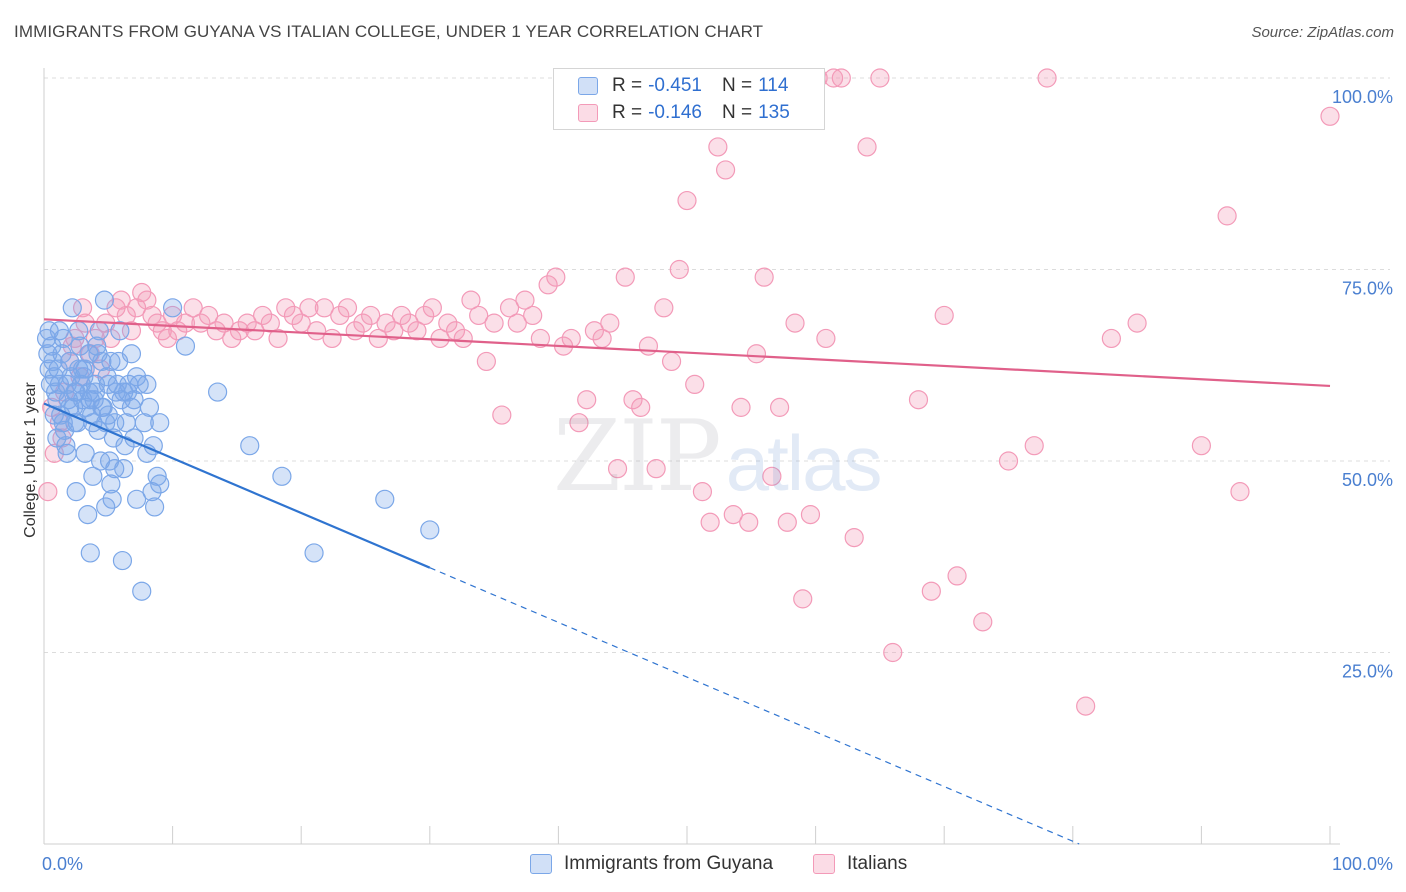  What do you see at coordinates (637, 457) in the screenshot?
I see `watermark-zip: ZIP` at bounding box center [637, 457].